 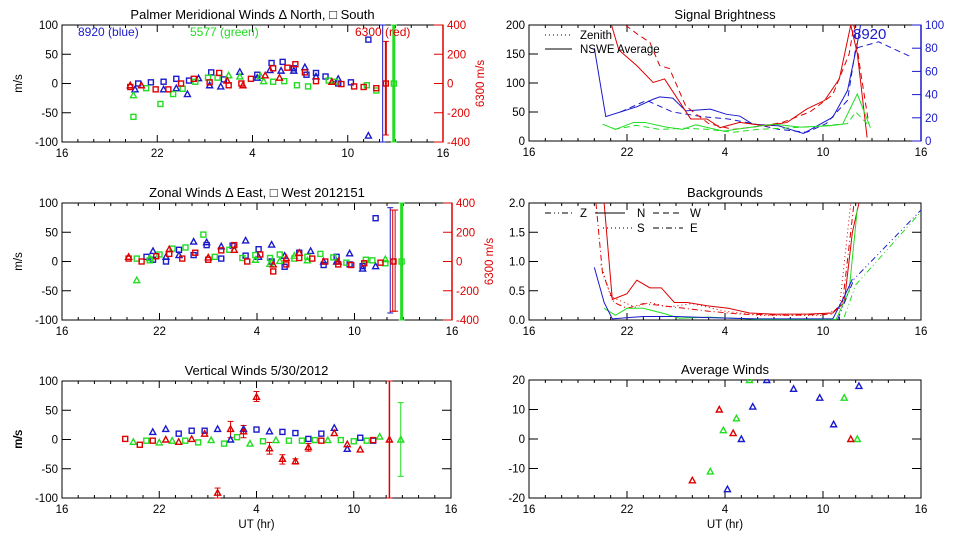 What do you see at coordinates (465, 233) in the screenshot?
I see `right-y-tick-label: 200` at bounding box center [465, 233].